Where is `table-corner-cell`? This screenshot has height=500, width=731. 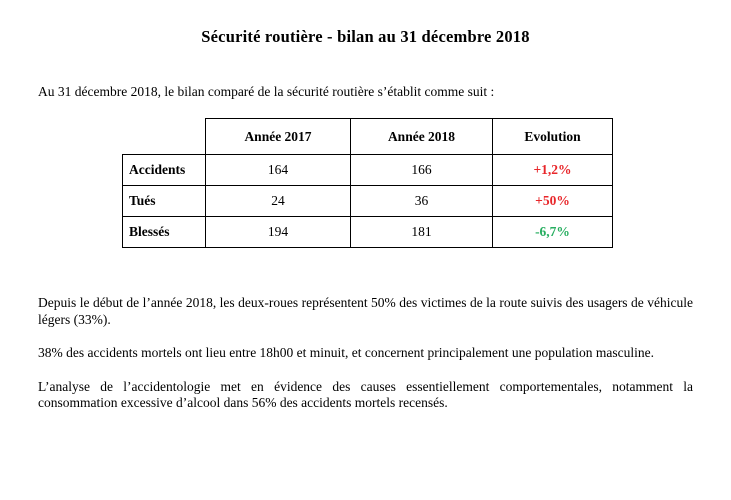
table-corner-cell is located at coordinates (164, 136).